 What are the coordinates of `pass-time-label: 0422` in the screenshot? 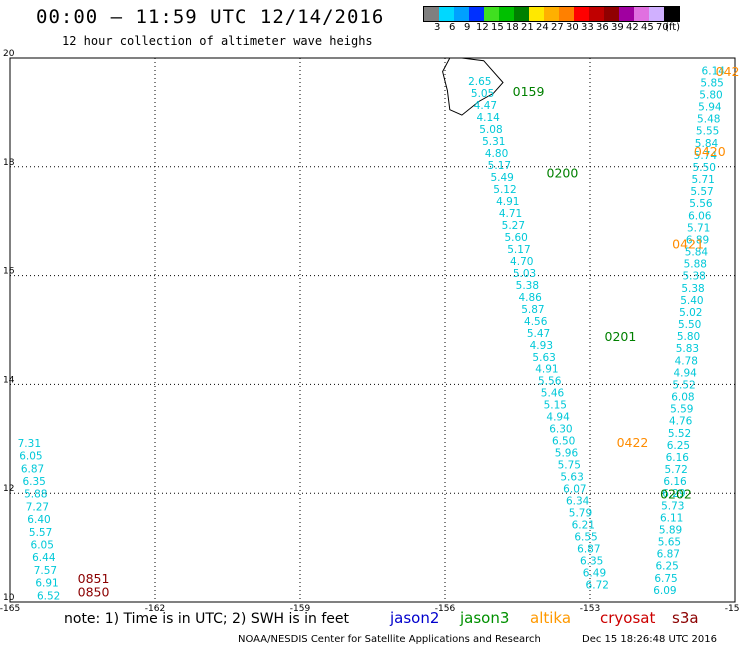 It's located at (633, 442).